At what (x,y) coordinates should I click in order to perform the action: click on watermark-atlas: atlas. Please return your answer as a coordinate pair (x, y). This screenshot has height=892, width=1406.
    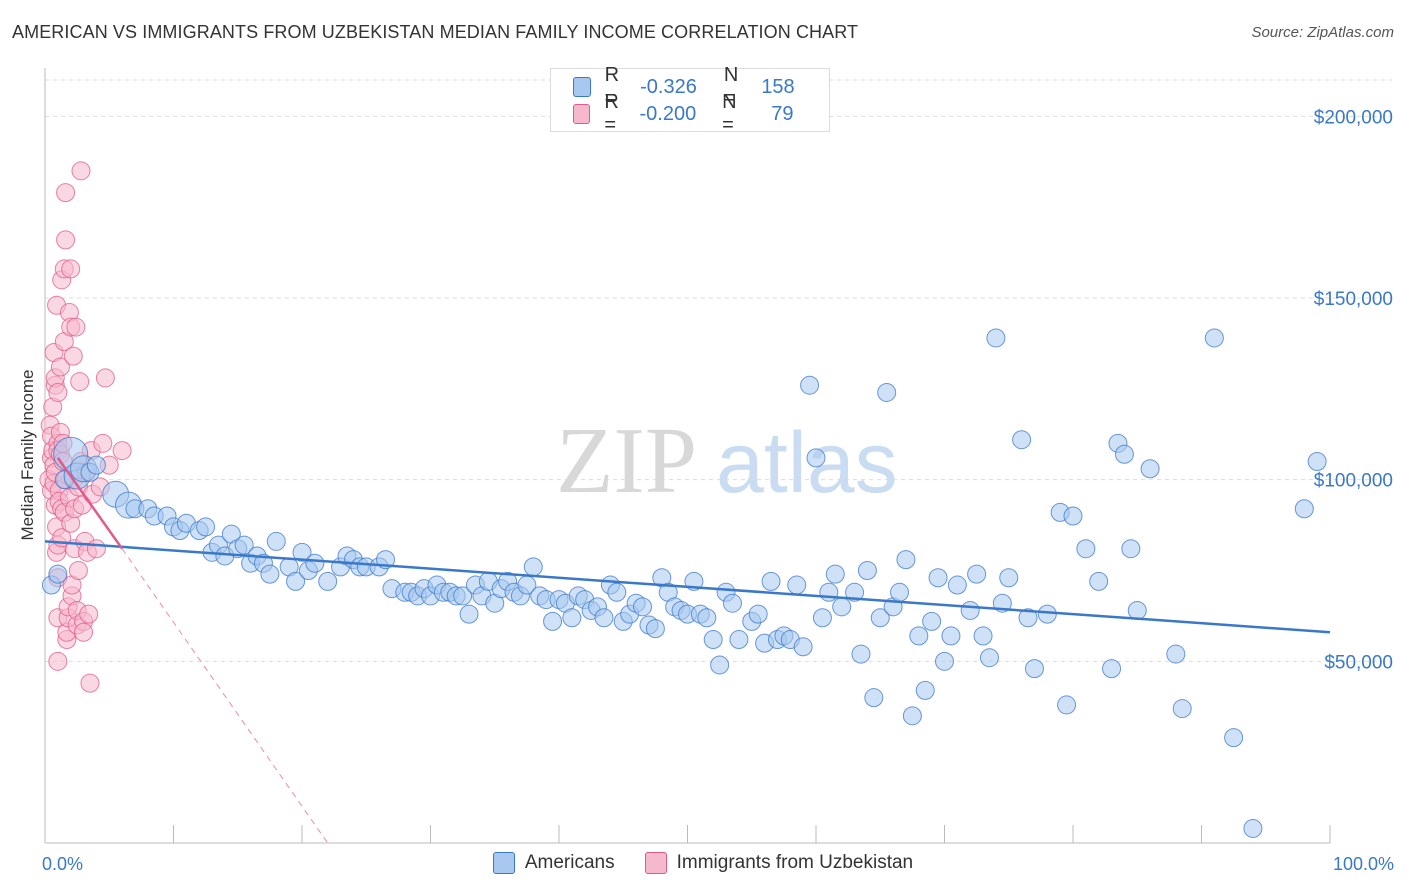
    Looking at the image, I should click on (807, 463).